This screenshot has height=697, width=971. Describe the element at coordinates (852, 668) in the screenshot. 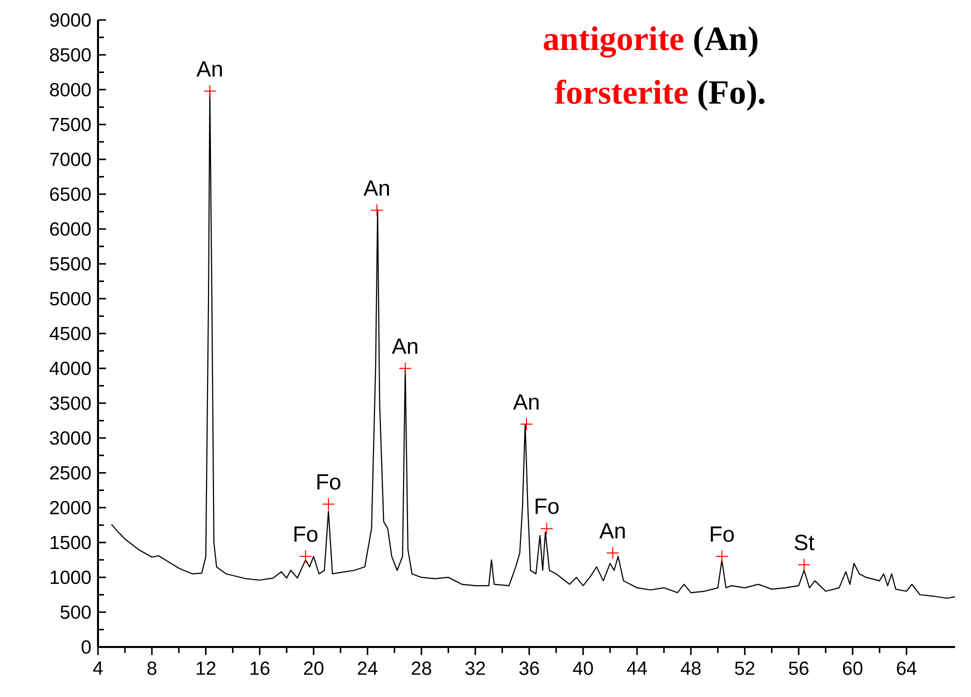

I see `x-tick-label: 60` at that location.